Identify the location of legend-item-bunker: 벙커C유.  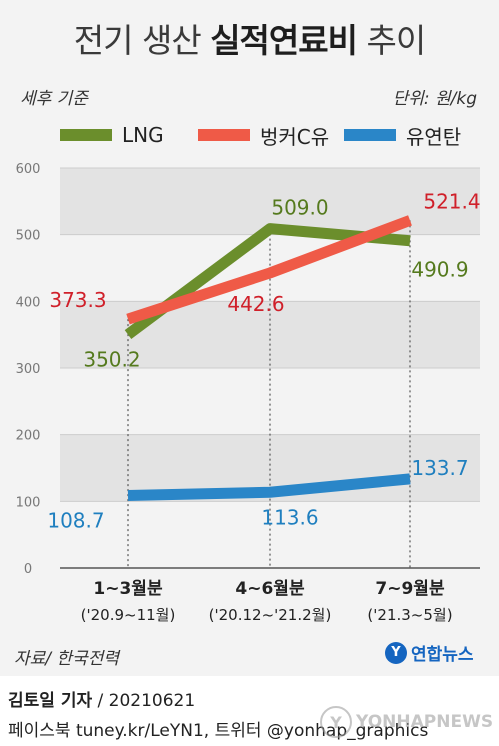
(263, 136).